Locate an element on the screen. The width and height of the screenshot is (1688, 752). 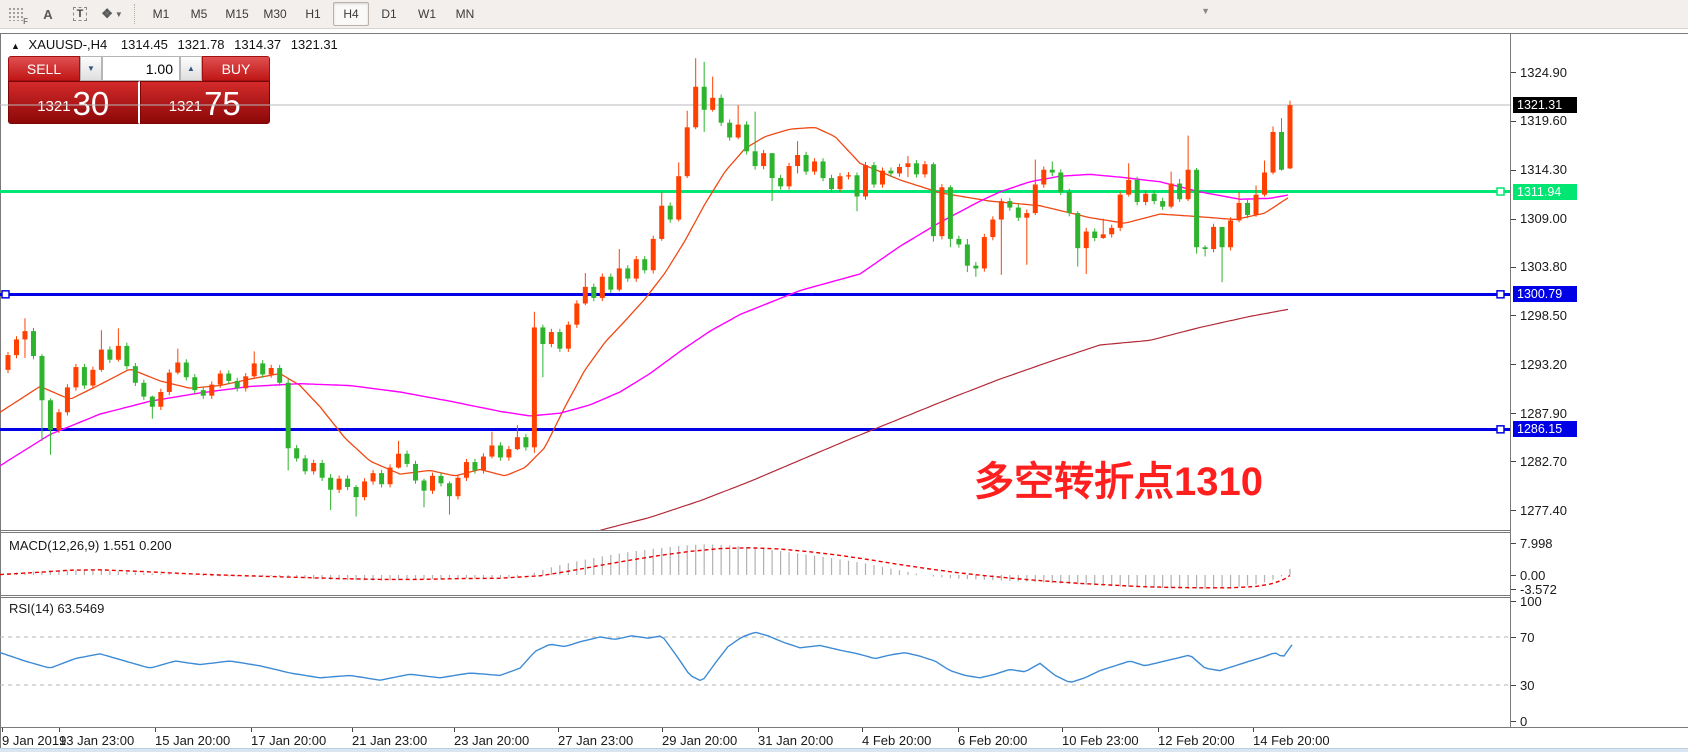
timeframe-m1: M1 is located at coordinates (161, 14).